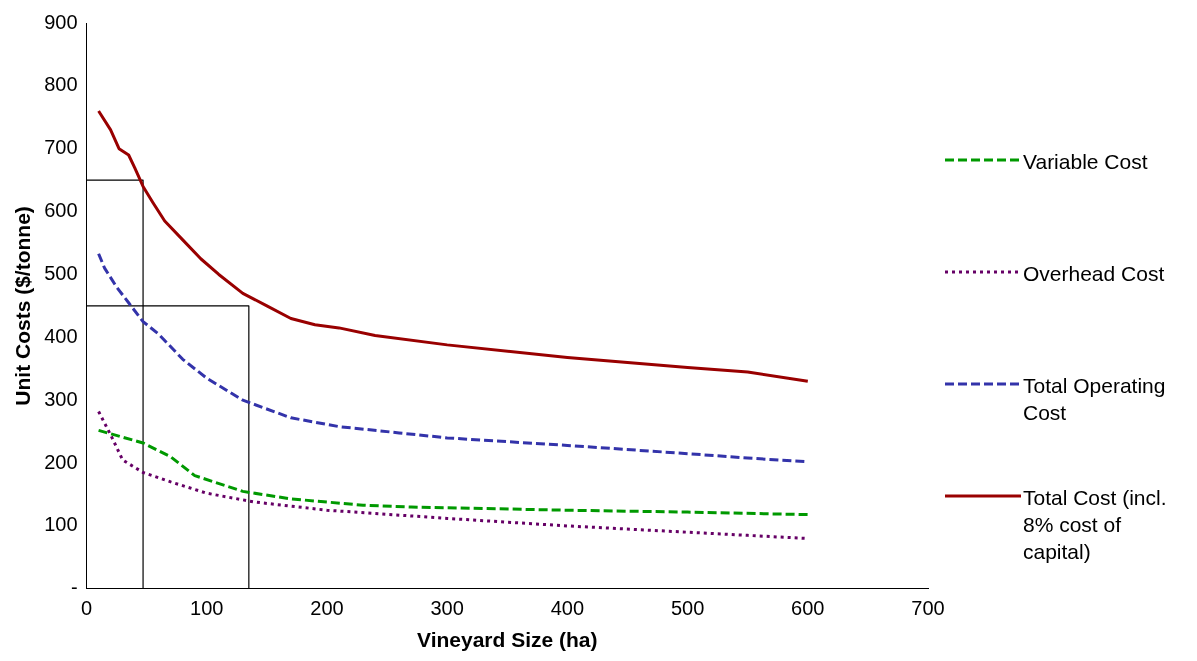  Describe the element at coordinates (808, 608) in the screenshot. I see `x-tick-label: 600` at that location.